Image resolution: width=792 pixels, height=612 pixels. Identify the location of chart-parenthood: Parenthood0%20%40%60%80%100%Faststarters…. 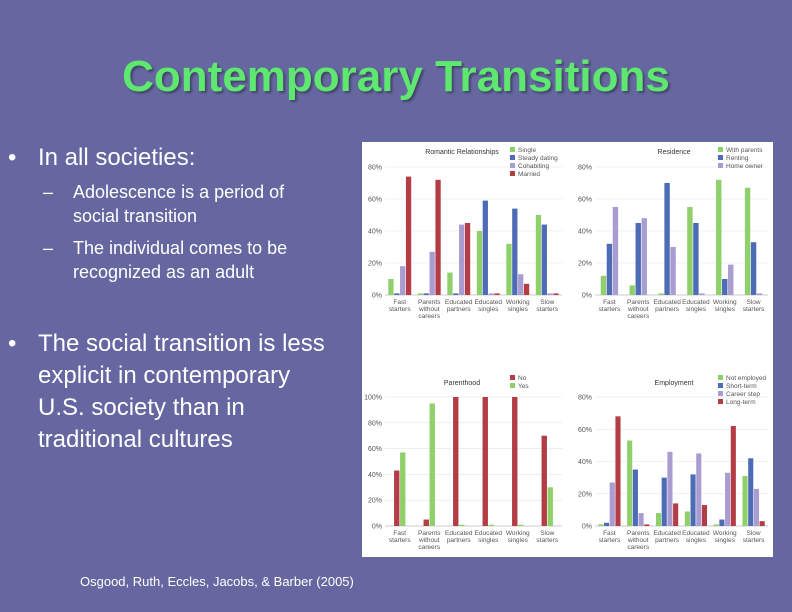
(463, 463).